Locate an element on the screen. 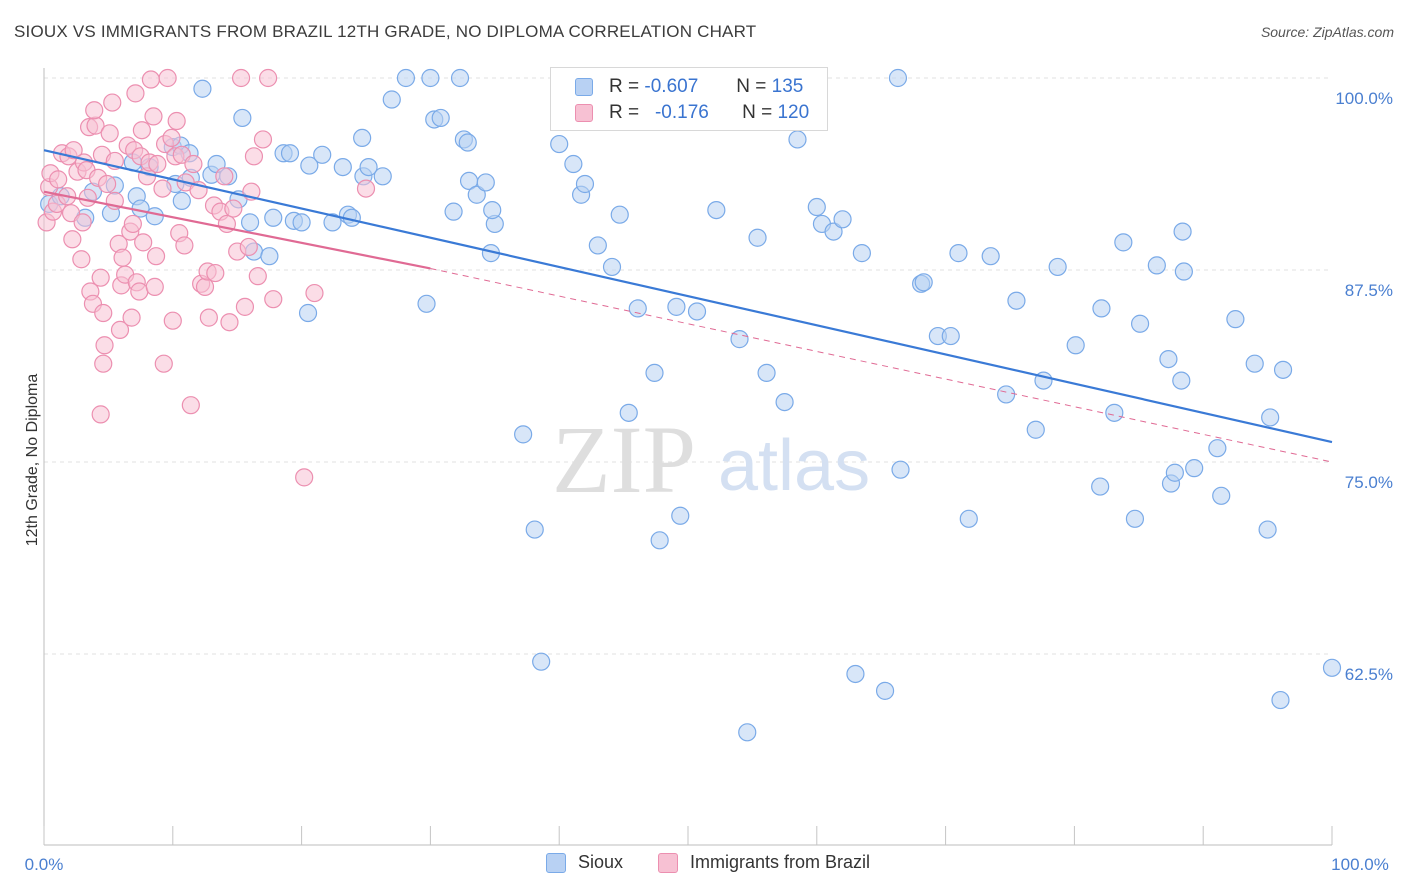  stats-row-sioux: R = -0.607 N = 135 is located at coordinates (689, 87).